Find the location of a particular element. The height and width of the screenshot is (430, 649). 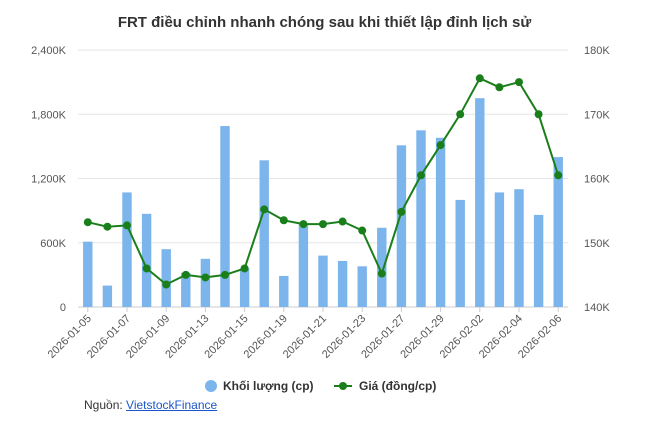

source-note: Nguồn: VietstockFinance is located at coordinates (150, 405).